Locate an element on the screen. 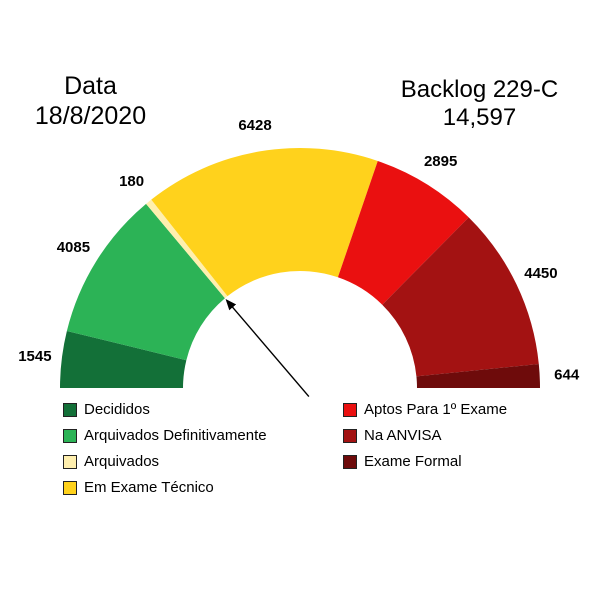 Image resolution: width=600 pixels, height=600 pixels. date-label: Data is located at coordinates (90, 86).